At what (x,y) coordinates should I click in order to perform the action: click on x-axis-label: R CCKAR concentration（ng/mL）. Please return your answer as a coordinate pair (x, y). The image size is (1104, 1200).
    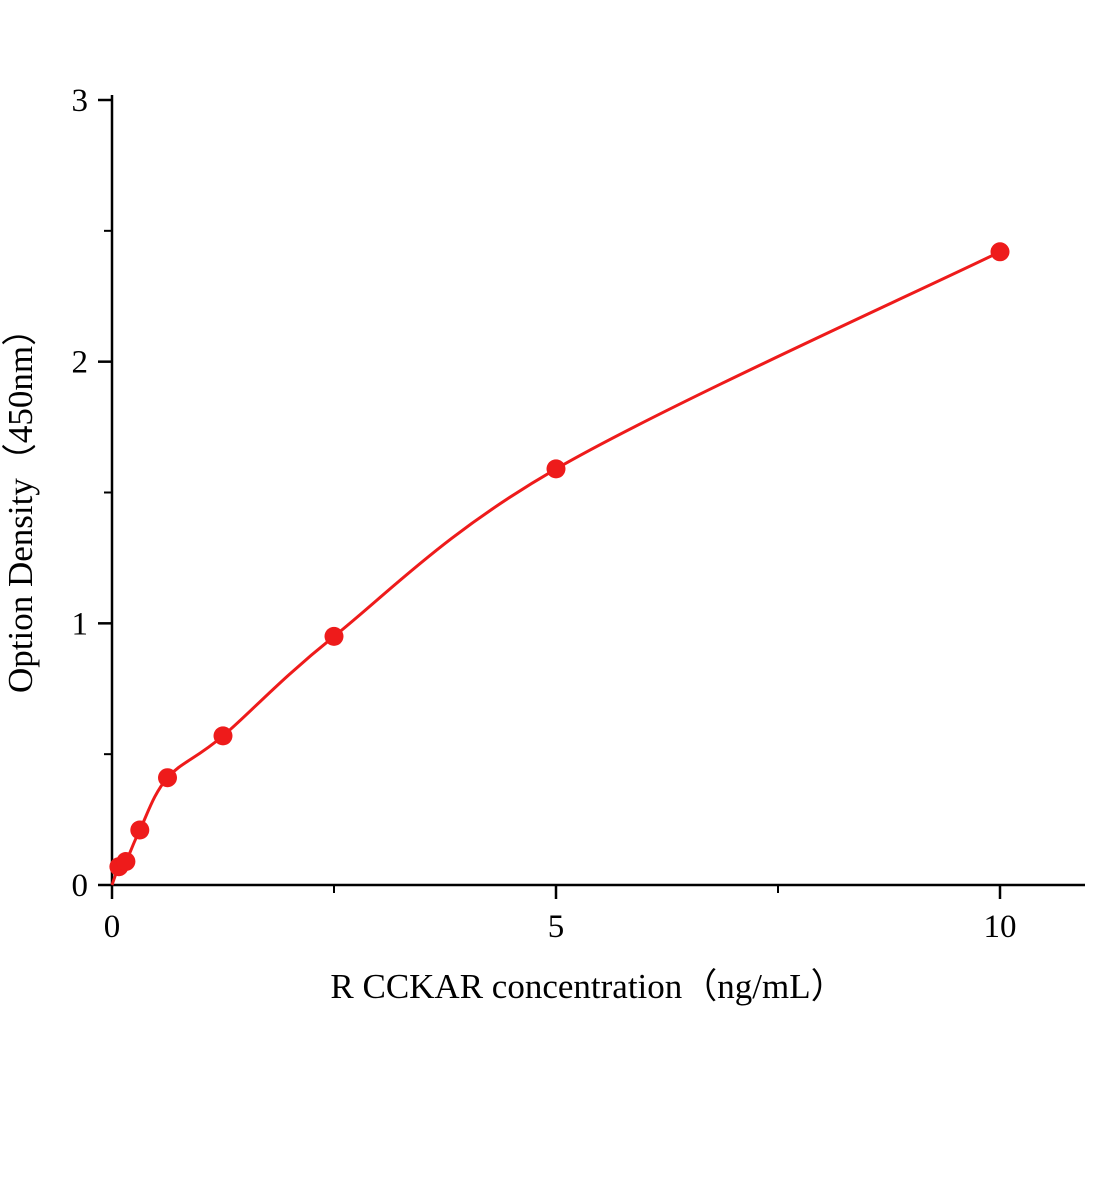
    Looking at the image, I should click on (587, 986).